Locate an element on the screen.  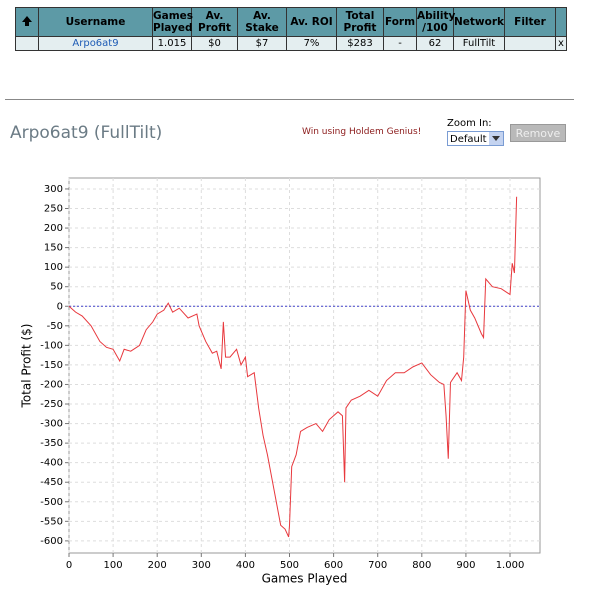
x-tick-label: 300 is located at coordinates (201, 565).